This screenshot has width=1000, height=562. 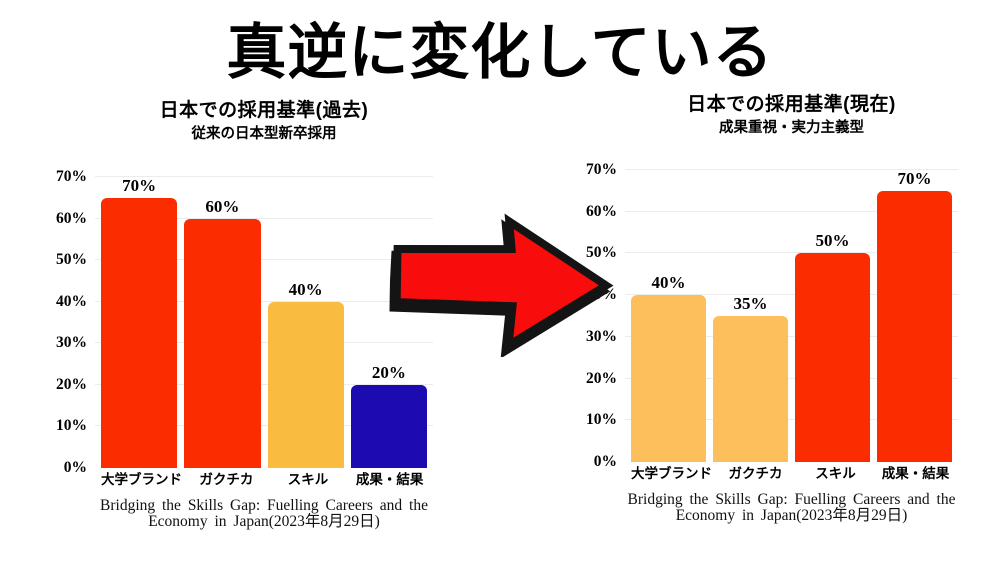 What do you see at coordinates (500, 53) in the screenshot?
I see `page-title: 真逆に変化している` at bounding box center [500, 53].